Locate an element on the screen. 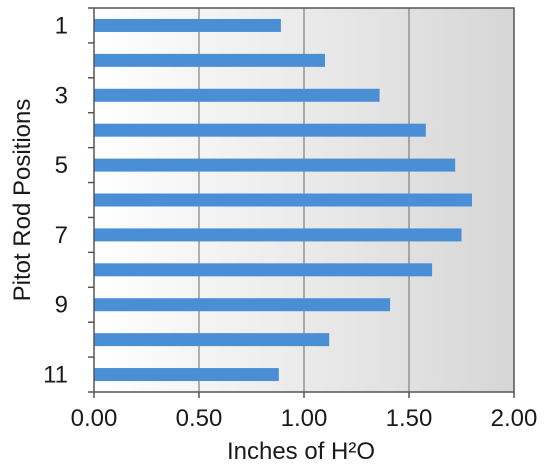 Image resolution: width=551 pixels, height=475 pixels. y-tick-label: 7 is located at coordinates (61, 235).